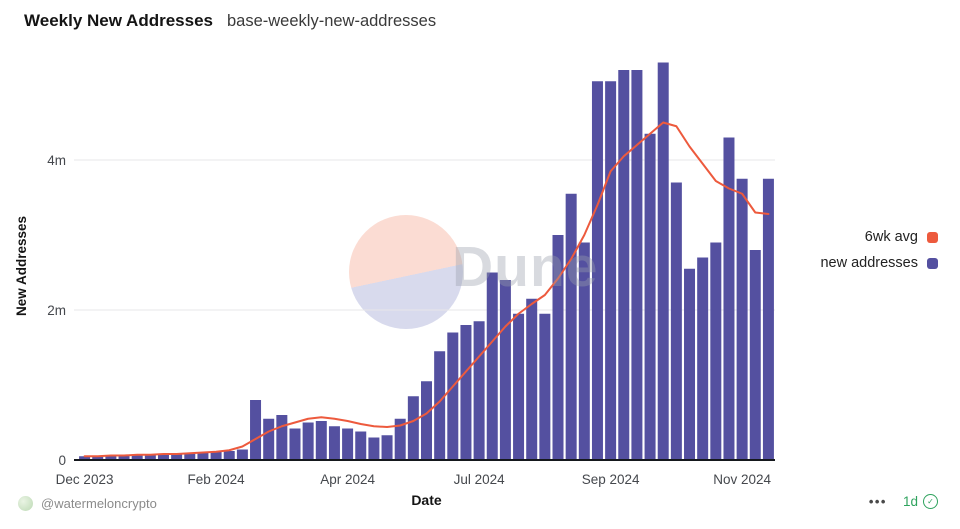 Image resolution: width=960 pixels, height=529 pixels. Describe the element at coordinates (891, 237) in the screenshot. I see `legend-label-6wk-avg: 6wk avg` at that location.